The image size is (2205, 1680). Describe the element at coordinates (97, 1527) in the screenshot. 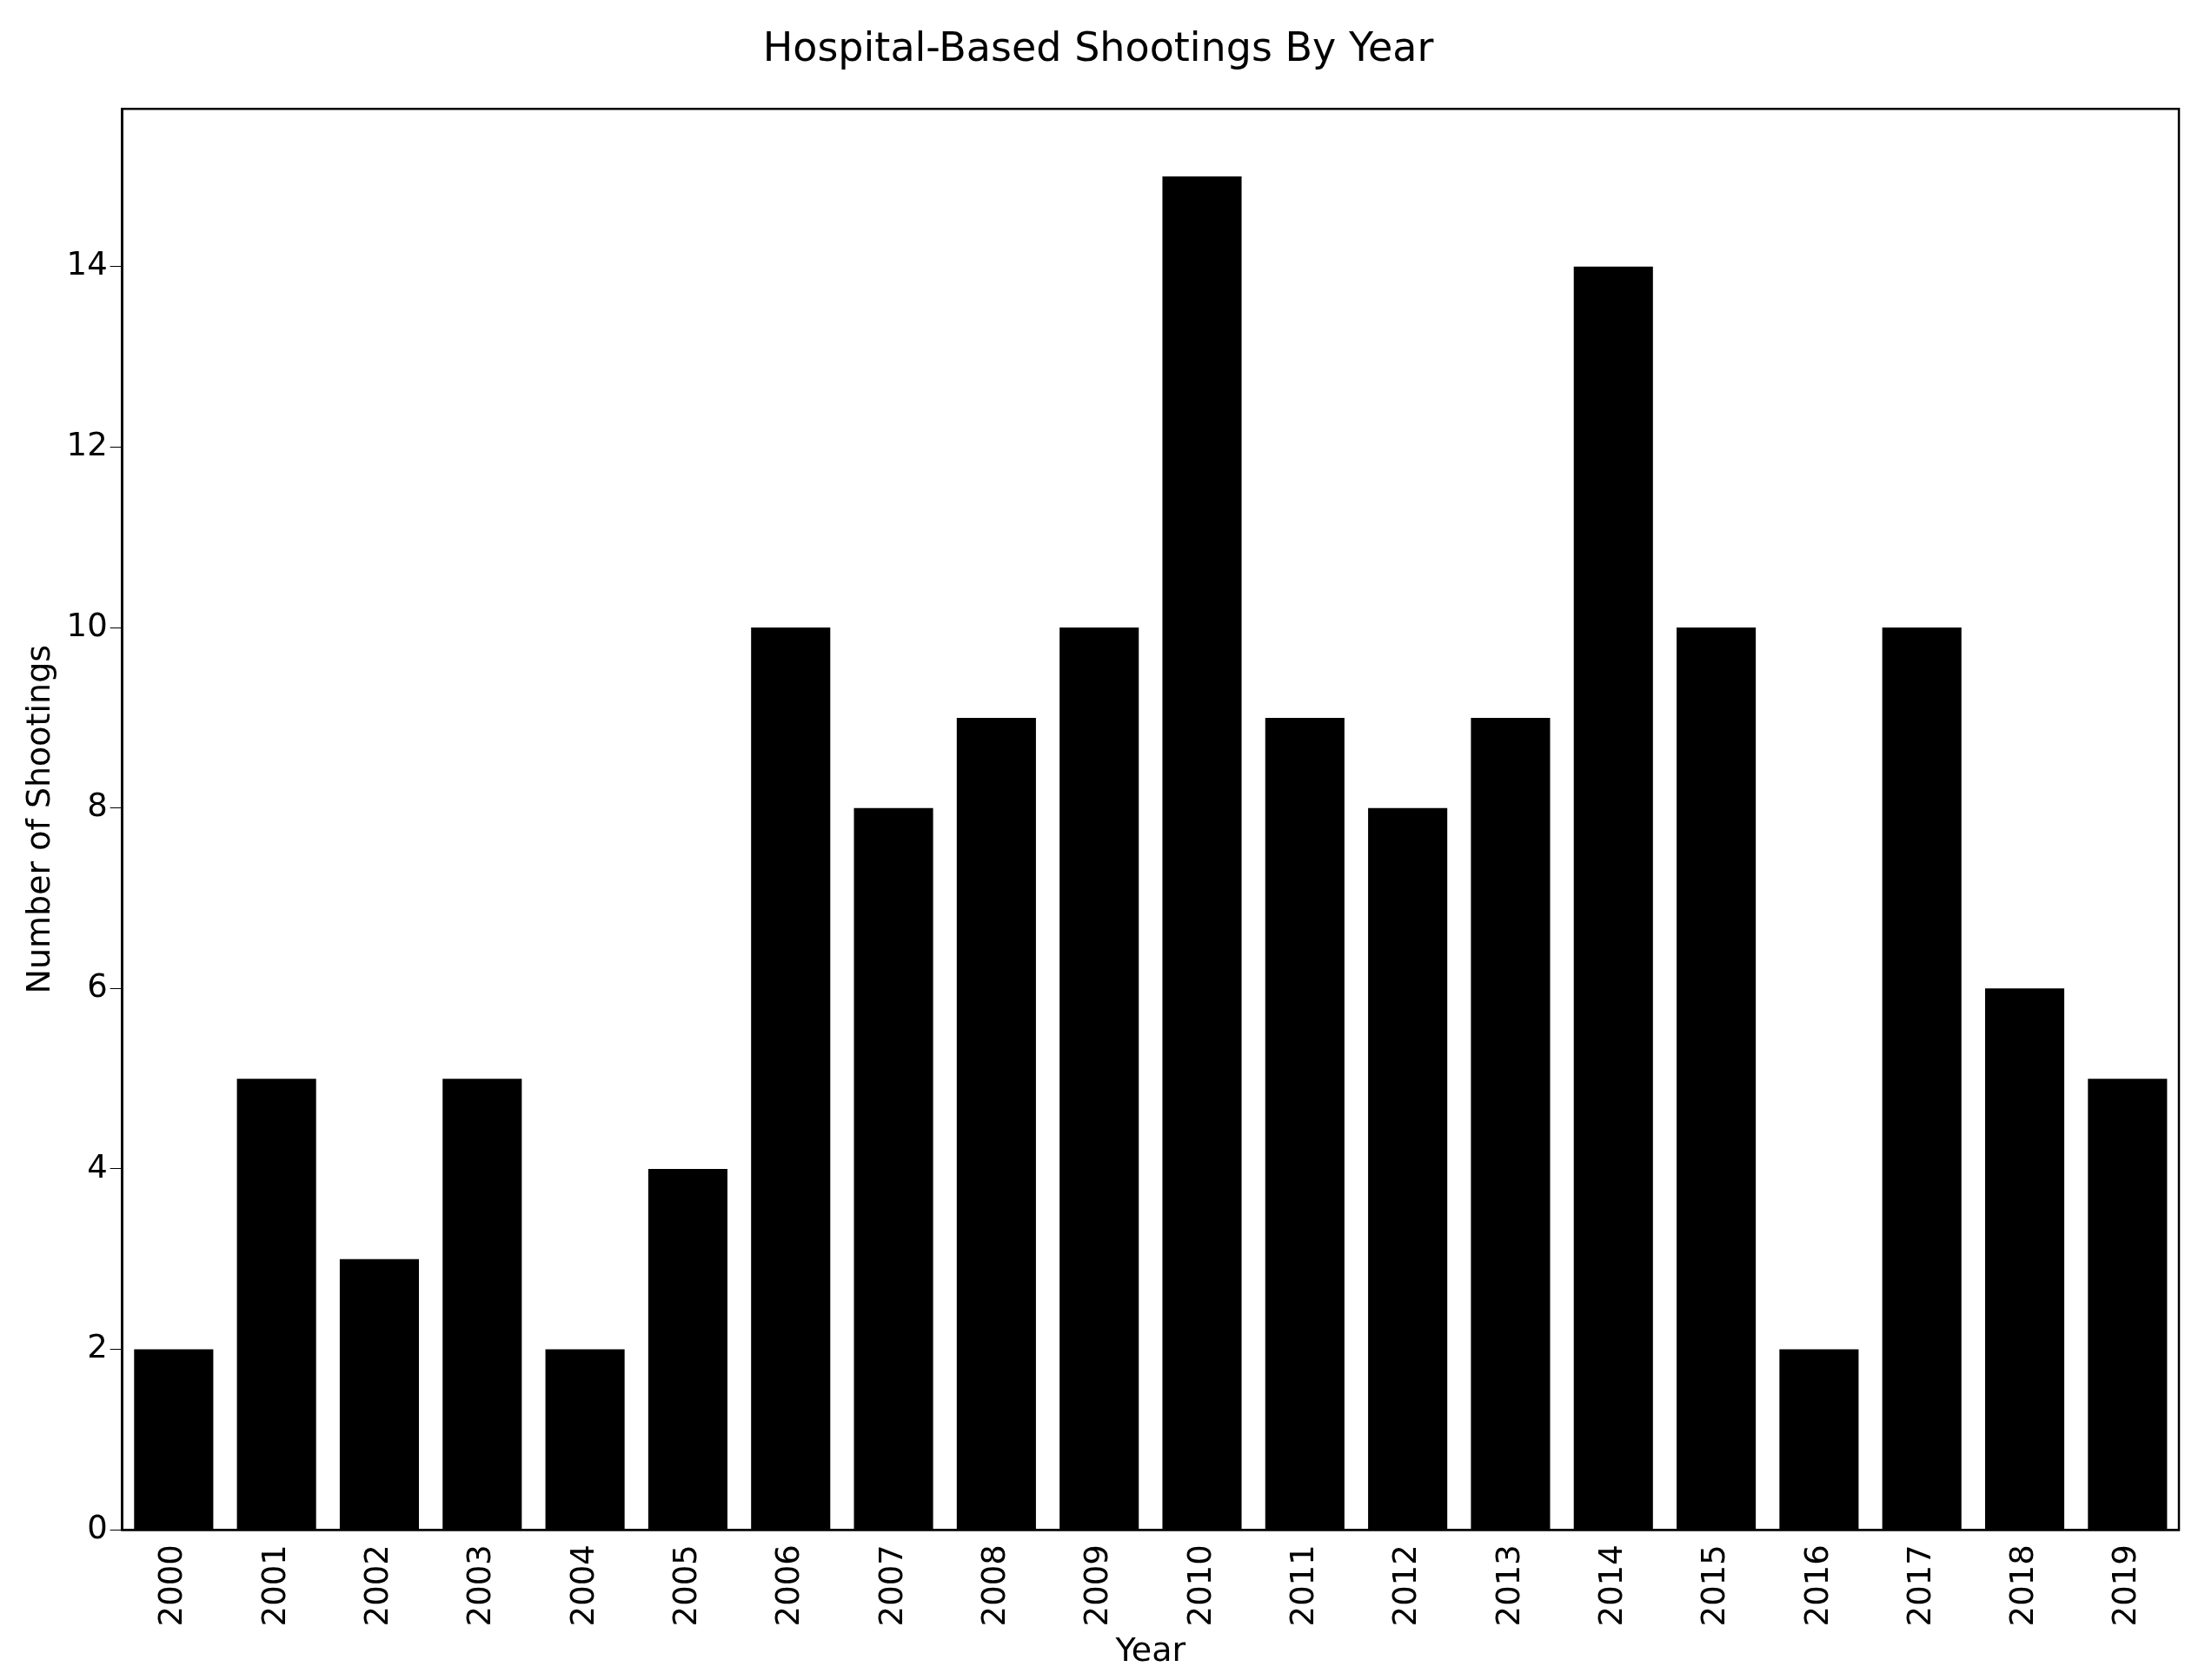

I see `y-tick-label: 0` at that location.